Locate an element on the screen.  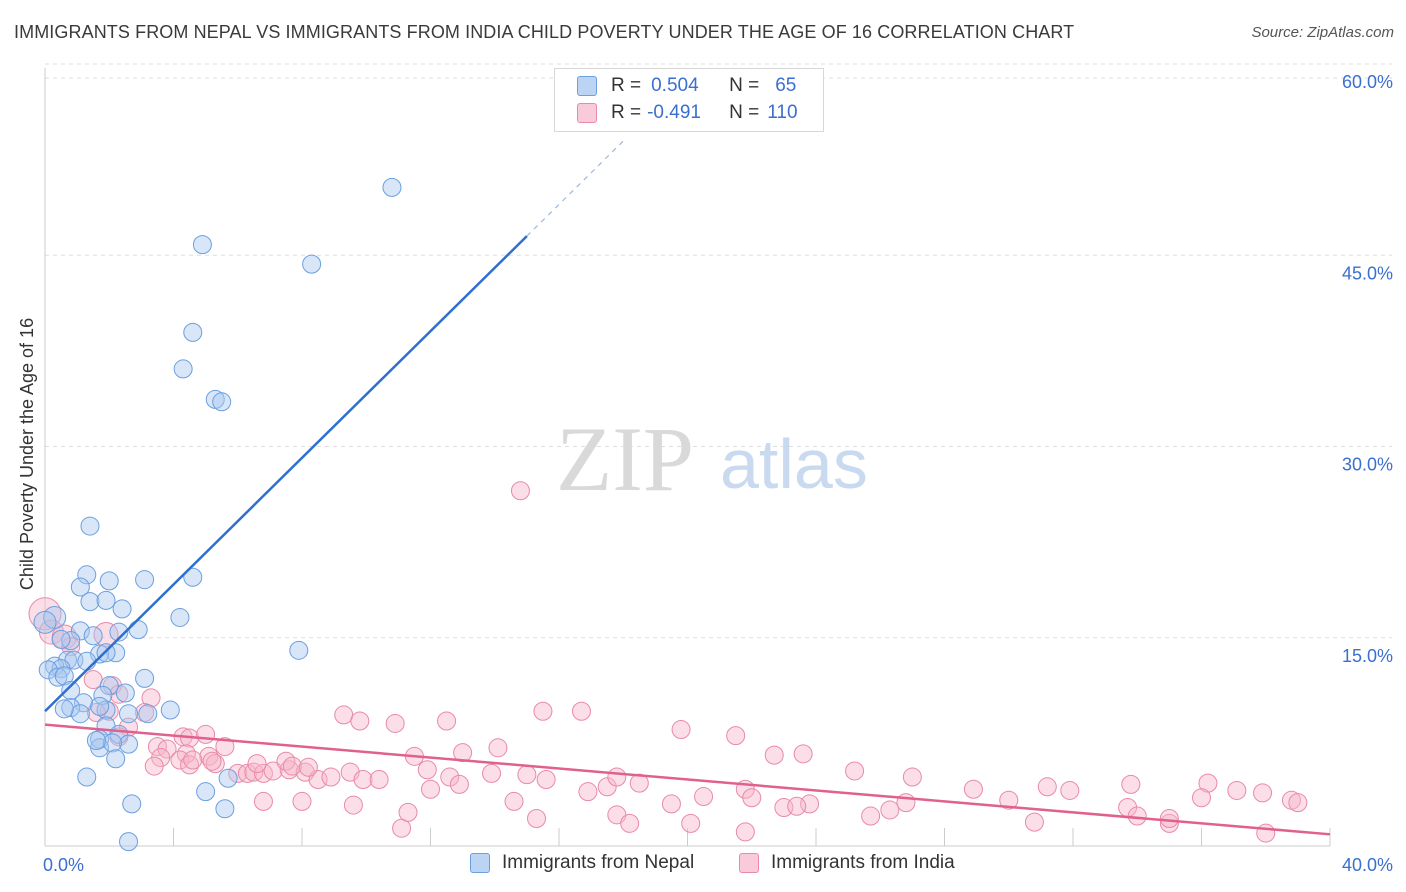
india-n-value: 110 is located at coordinates (782, 112).